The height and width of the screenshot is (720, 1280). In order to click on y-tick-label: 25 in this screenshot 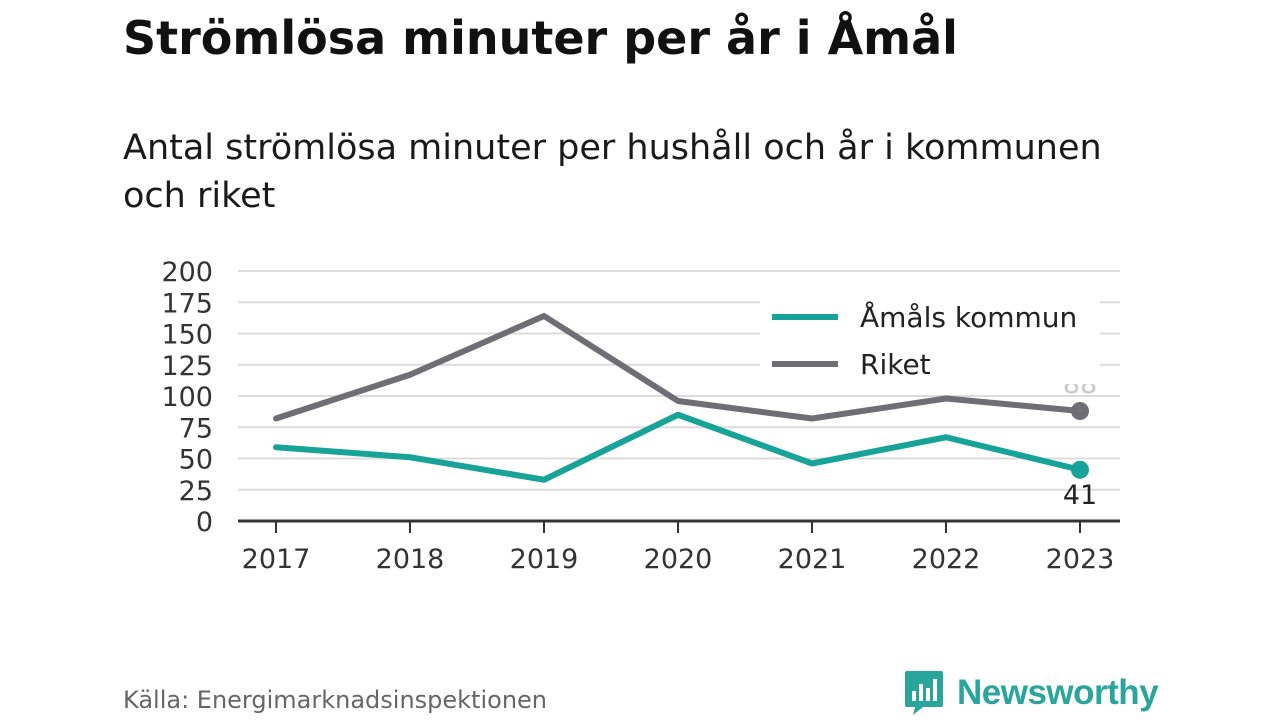, I will do `click(196, 491)`.